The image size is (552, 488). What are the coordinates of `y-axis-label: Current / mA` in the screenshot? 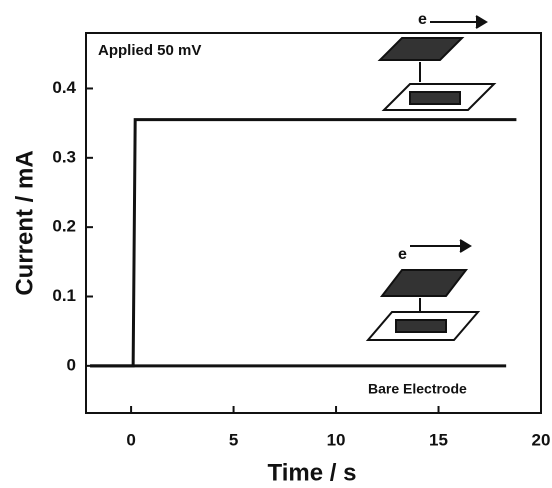 It's located at (24, 222).